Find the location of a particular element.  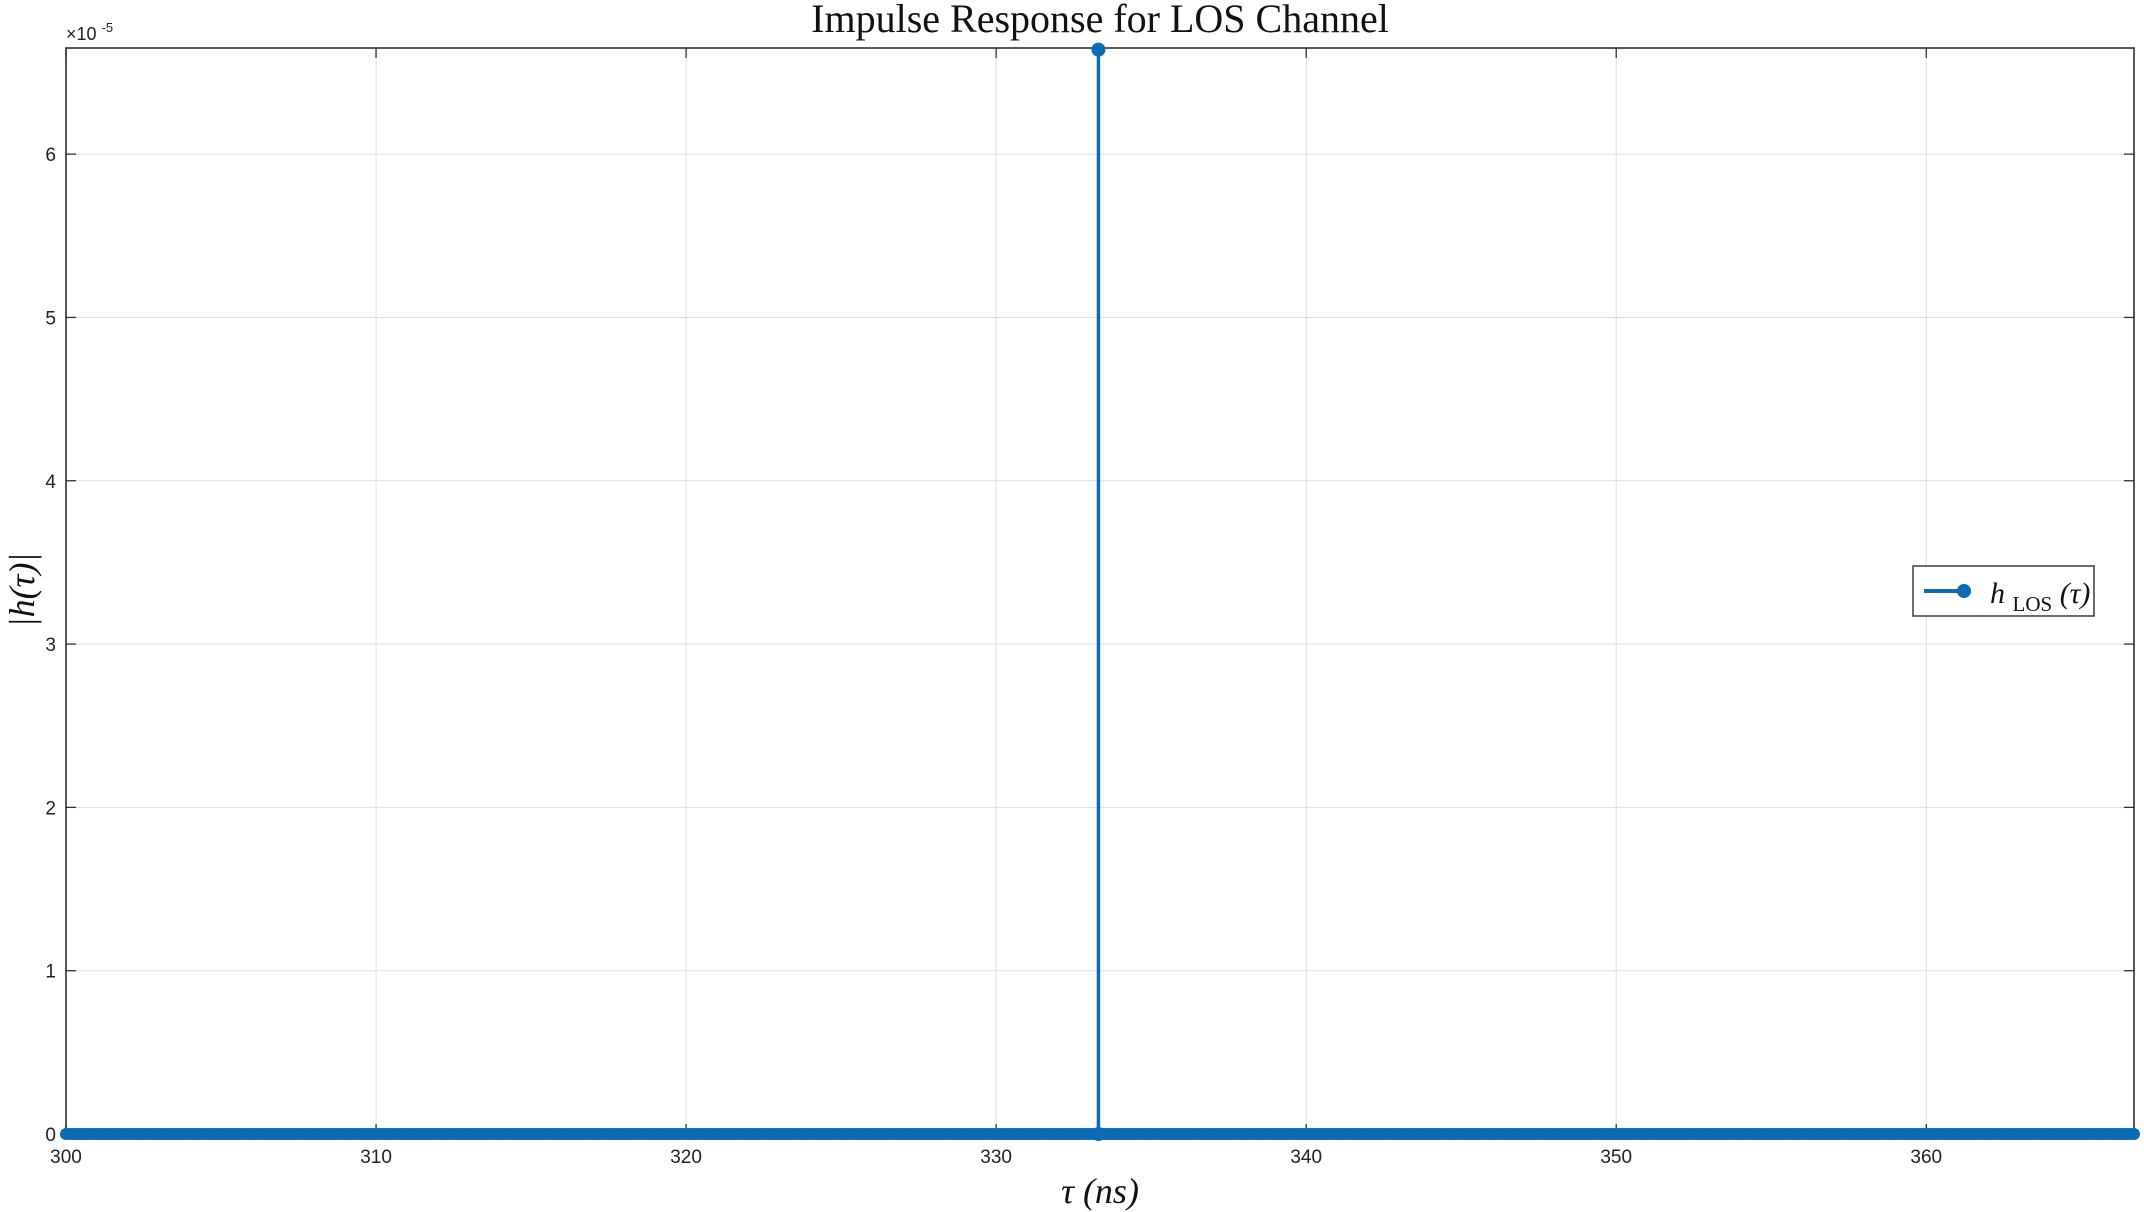

legend-main-symbol: h is located at coordinates (1997, 593).